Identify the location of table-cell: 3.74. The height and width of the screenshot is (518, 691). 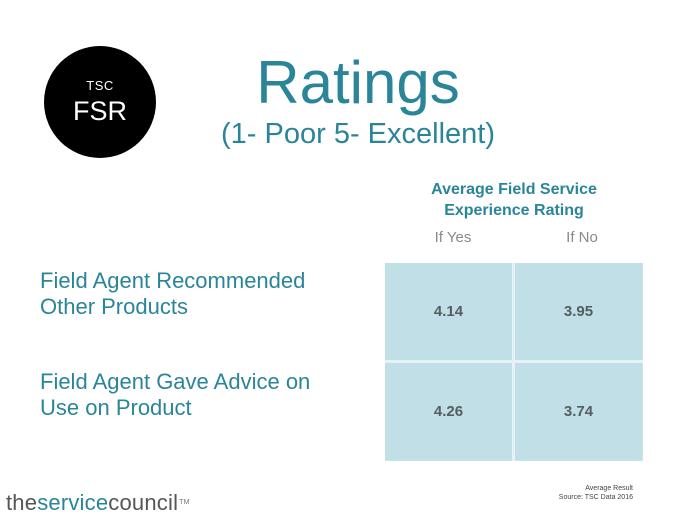
(578, 411).